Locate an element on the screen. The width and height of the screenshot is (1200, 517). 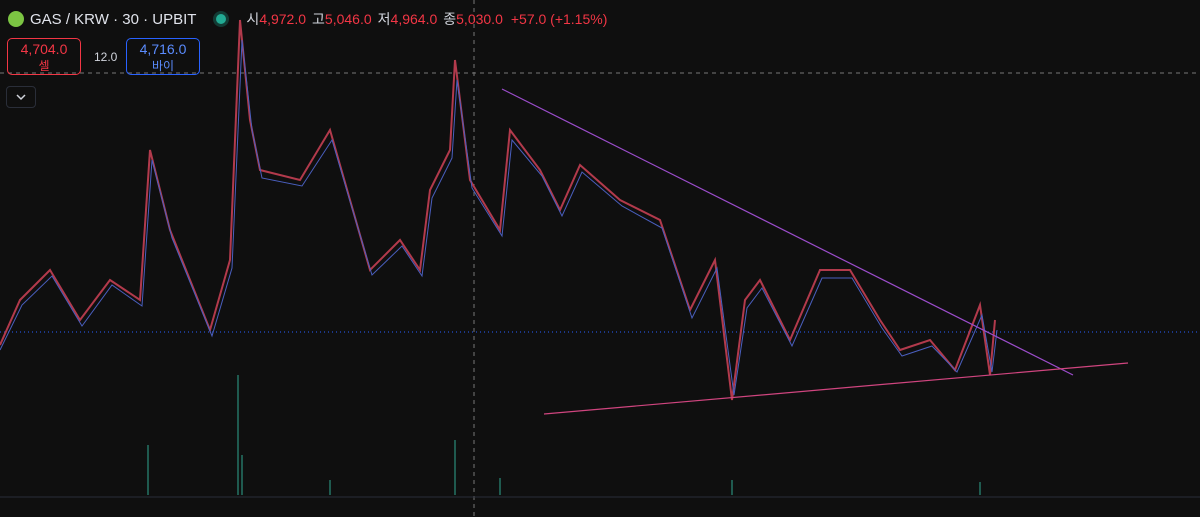
trendline-lower is located at coordinates (836, 388).